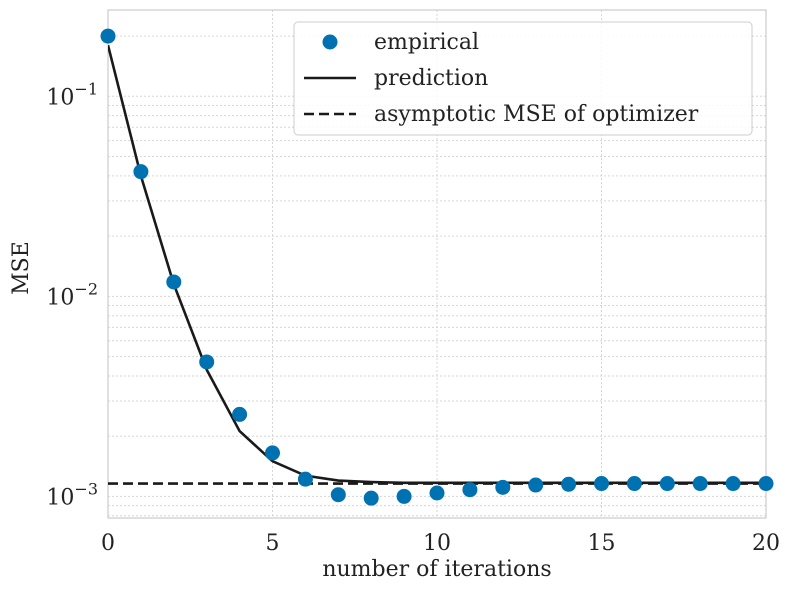 This screenshot has width=791, height=591. What do you see at coordinates (536, 114) in the screenshot?
I see `legend-label: asymptotic MSE of optimizer` at bounding box center [536, 114].